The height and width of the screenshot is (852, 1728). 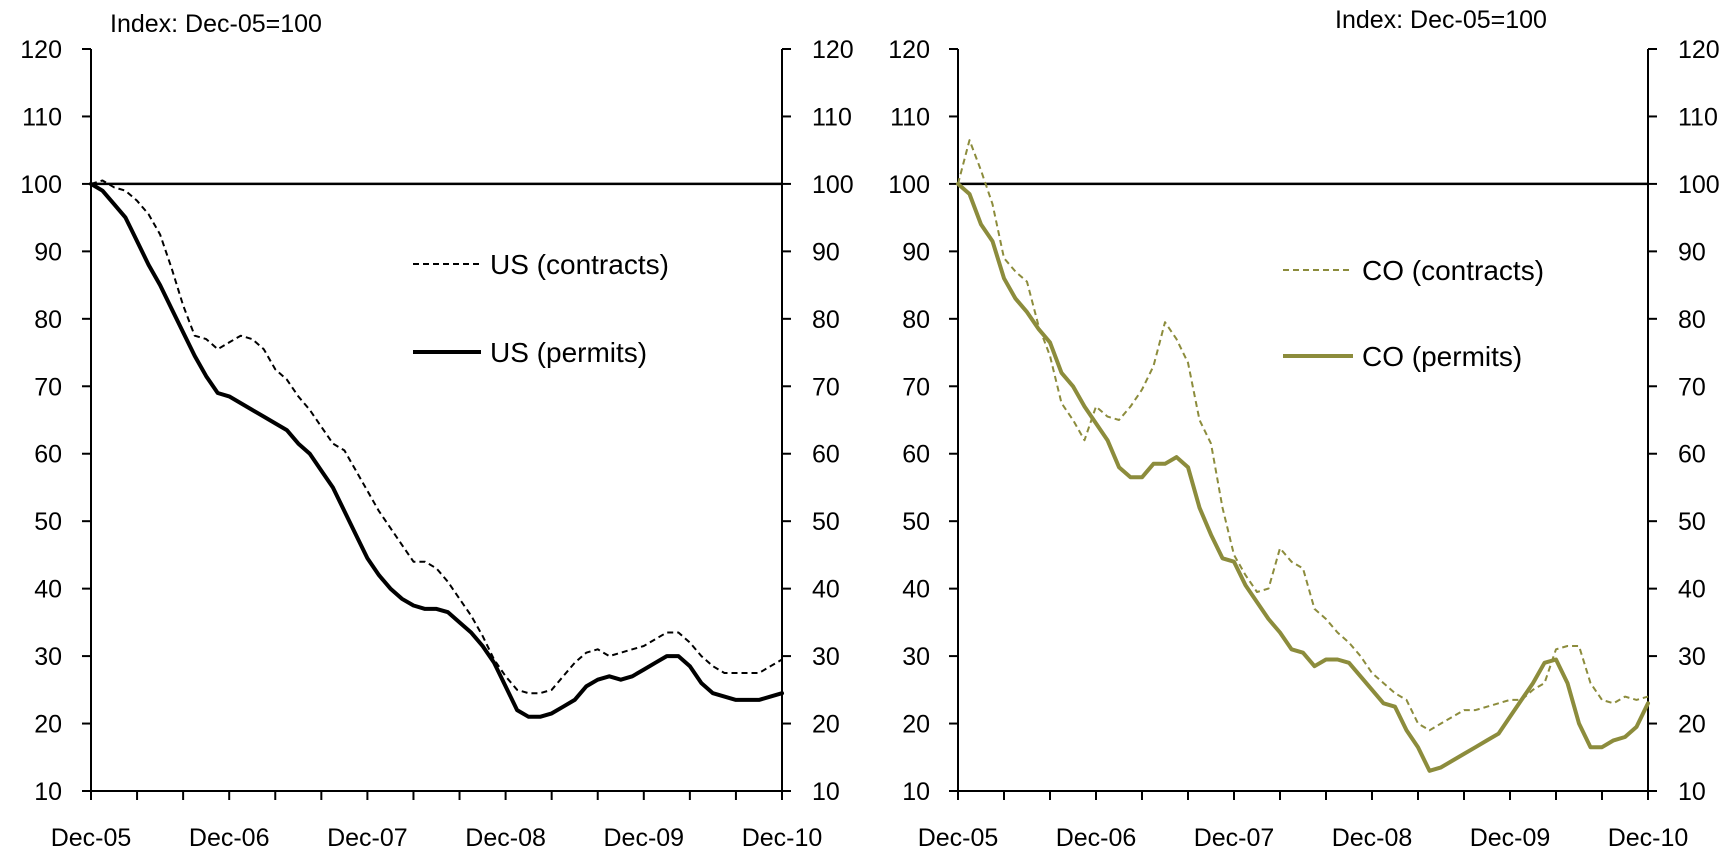 I want to click on co-y-tick-label-left: 70, so click(x=916, y=387).